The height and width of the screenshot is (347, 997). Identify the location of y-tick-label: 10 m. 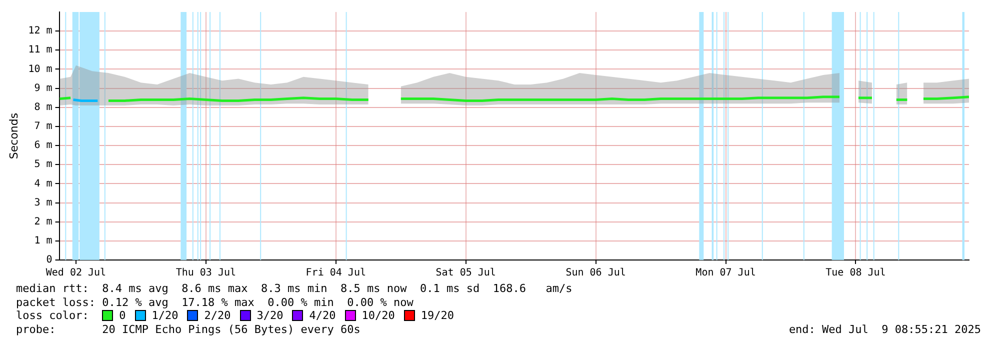
(40, 69).